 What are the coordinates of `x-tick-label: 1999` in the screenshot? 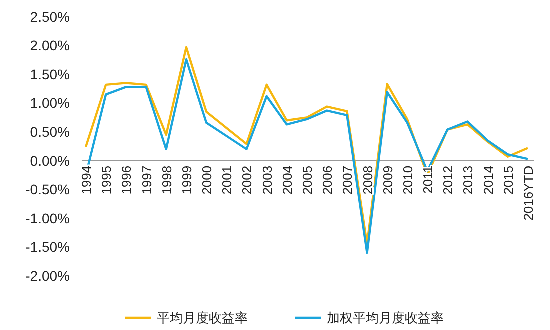 It's located at (186, 180).